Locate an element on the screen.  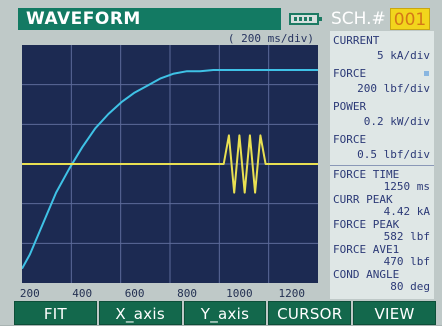
x-tick-label: 600 is located at coordinates (134, 293).